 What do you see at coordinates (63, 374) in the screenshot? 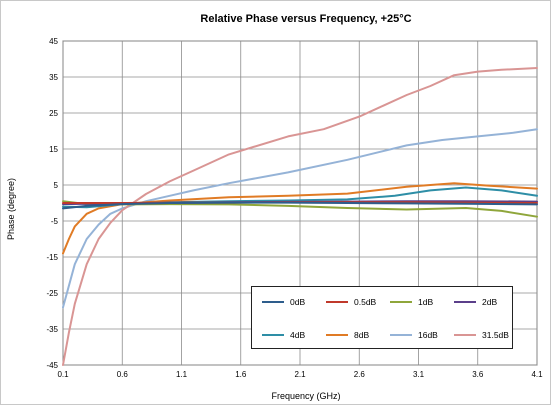
I see `x-tick-label: 0.1` at bounding box center [63, 374].